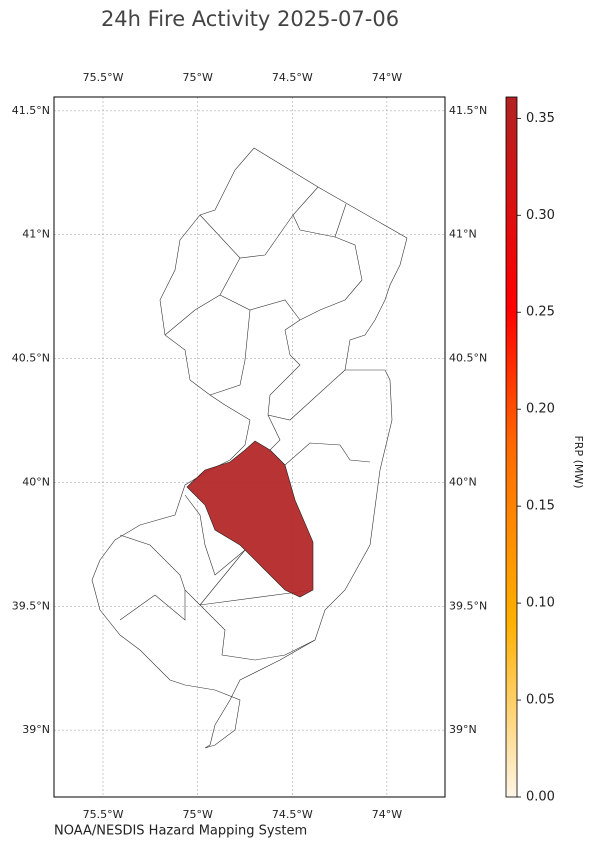 The width and height of the screenshot is (595, 853). Describe the element at coordinates (250, 519) in the screenshot. I see `fire-county` at that location.